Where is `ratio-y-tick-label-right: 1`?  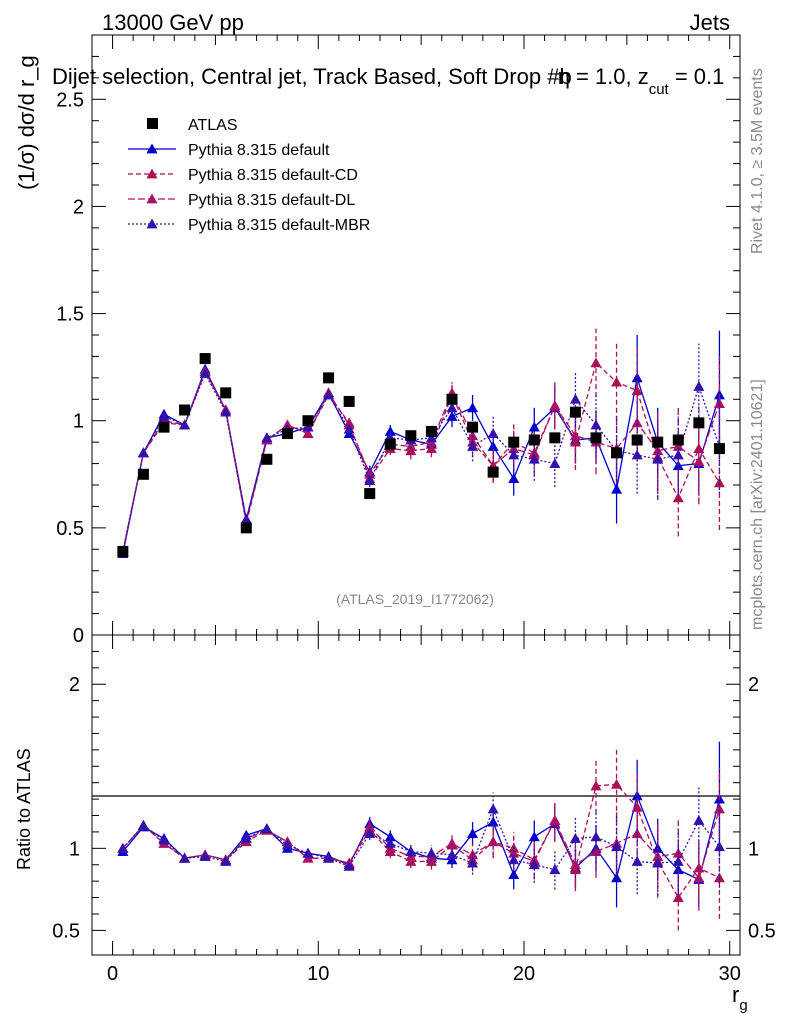 ratio-y-tick-label-right: 1 is located at coordinates (753, 849).